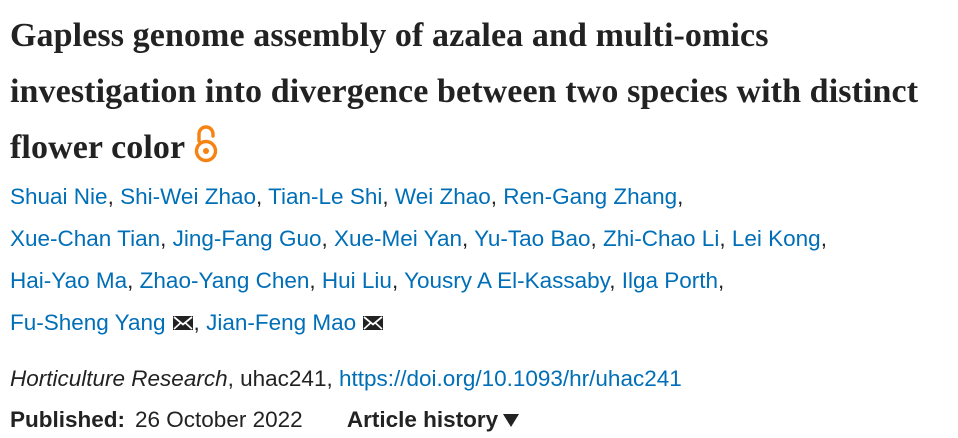  What do you see at coordinates (442, 196) in the screenshot?
I see `author-link: Wei Zhao` at bounding box center [442, 196].